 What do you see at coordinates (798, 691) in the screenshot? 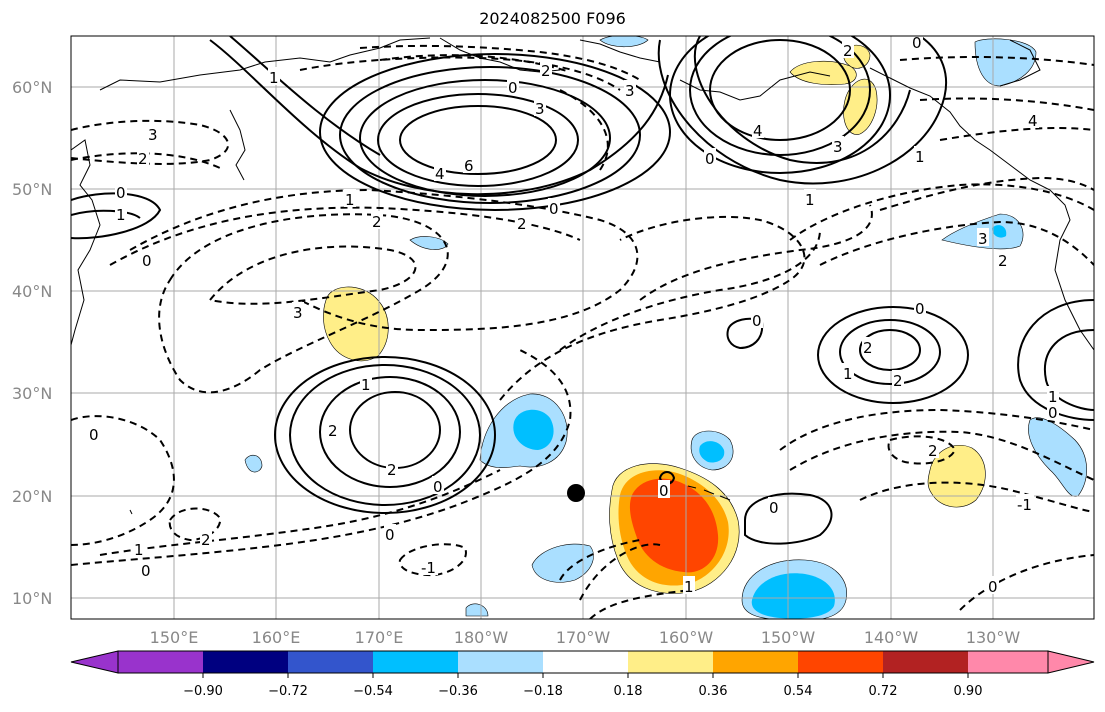
I see `colorbar-tick-label: 0.54` at bounding box center [798, 691].